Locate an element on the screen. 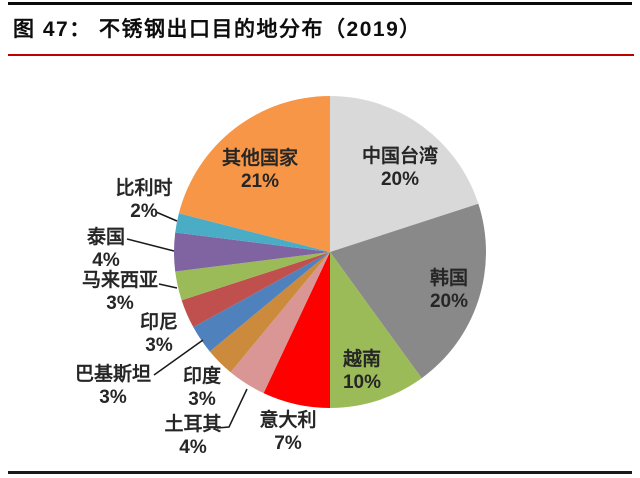 This screenshot has height=478, width=640. figure-title: 图 47： 不锈钢出口目的地分布（2019） is located at coordinates (217, 29).